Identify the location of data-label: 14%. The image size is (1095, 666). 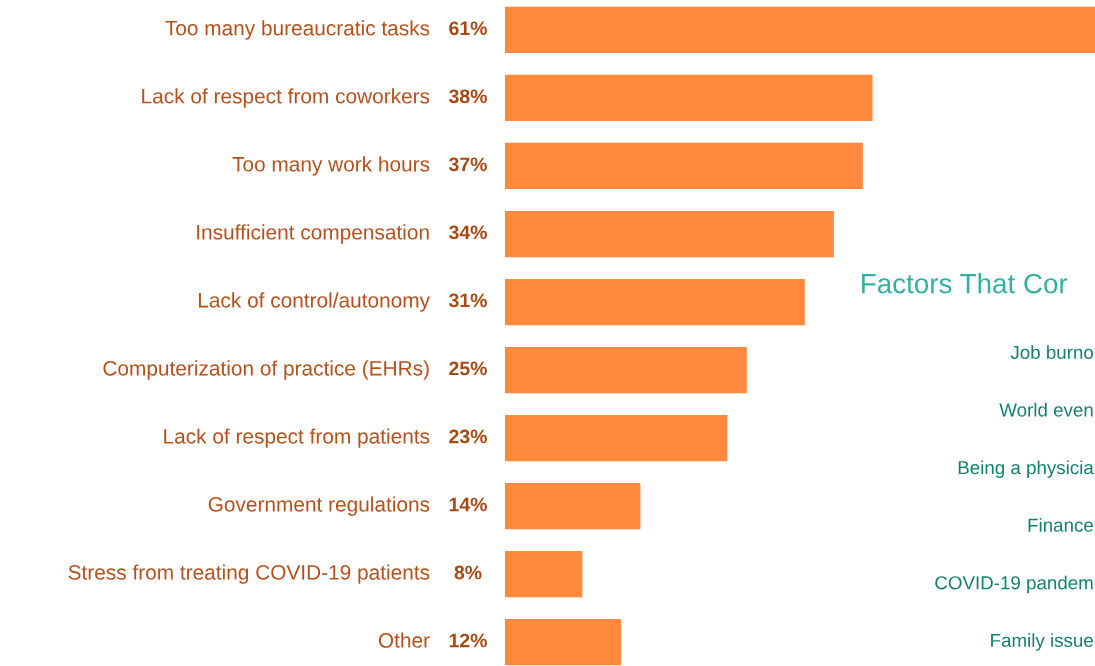
(468, 504).